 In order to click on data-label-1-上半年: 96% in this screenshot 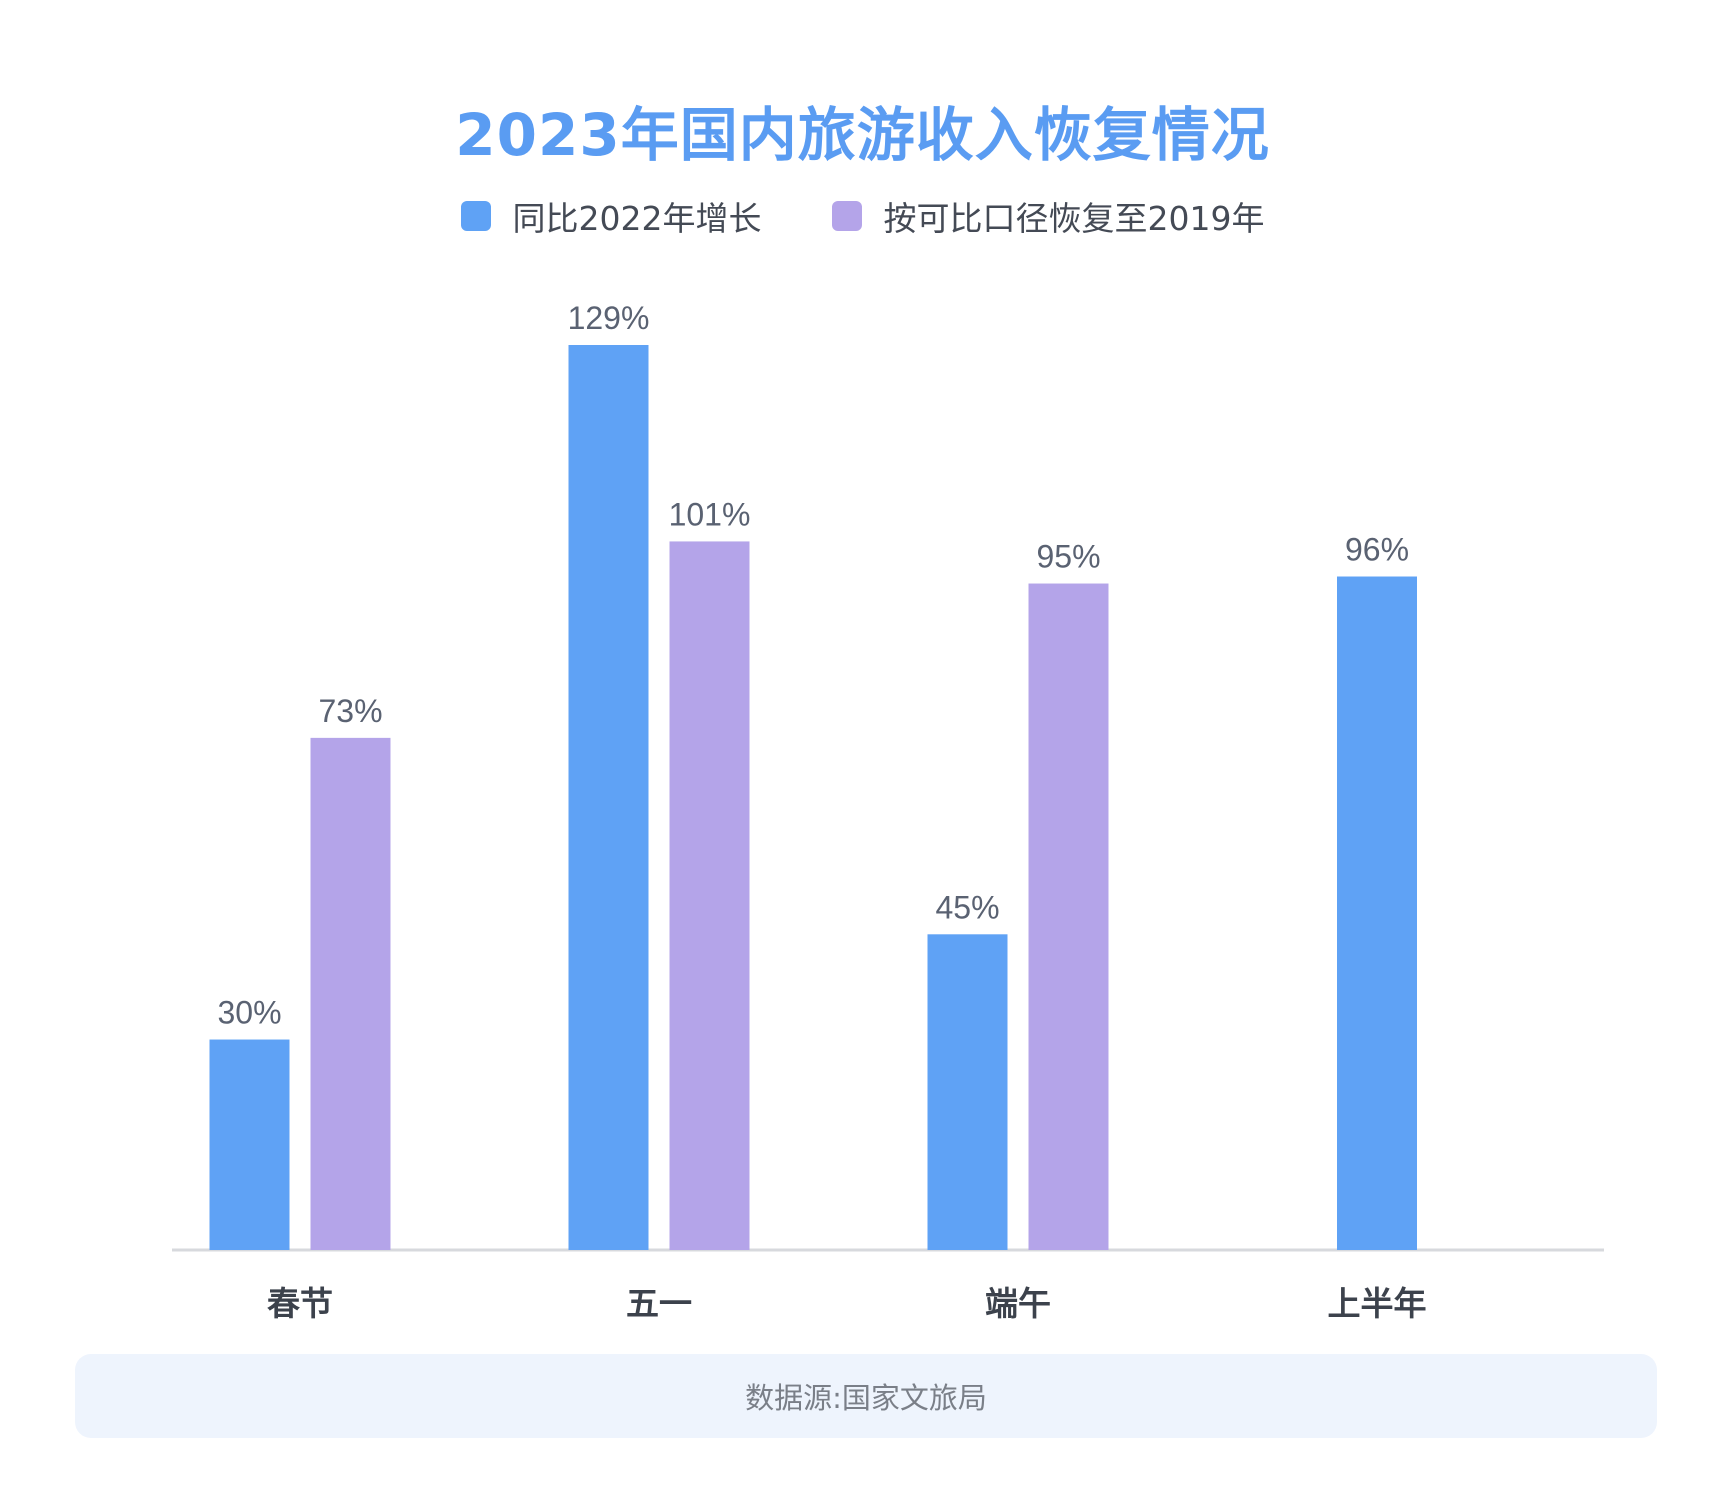, I will do `click(1377, 550)`.